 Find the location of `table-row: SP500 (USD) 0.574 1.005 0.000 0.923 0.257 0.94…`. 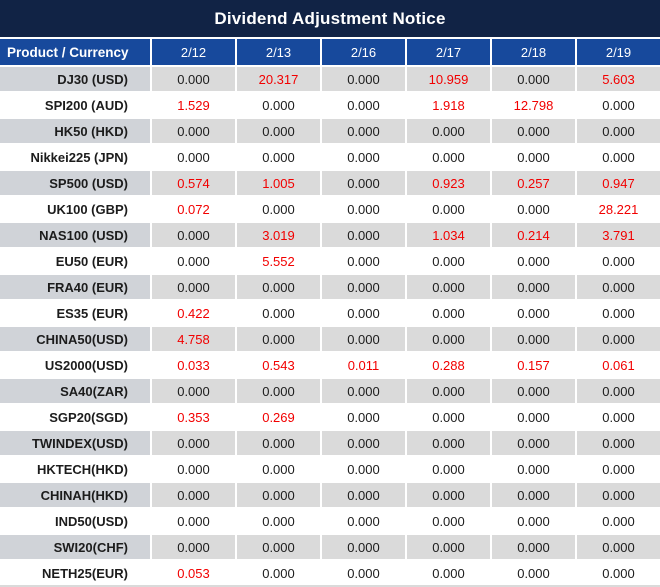

table-row: SP500 (USD) 0.574 1.005 0.000 0.923 0.257 0.94… is located at coordinates (330, 184).